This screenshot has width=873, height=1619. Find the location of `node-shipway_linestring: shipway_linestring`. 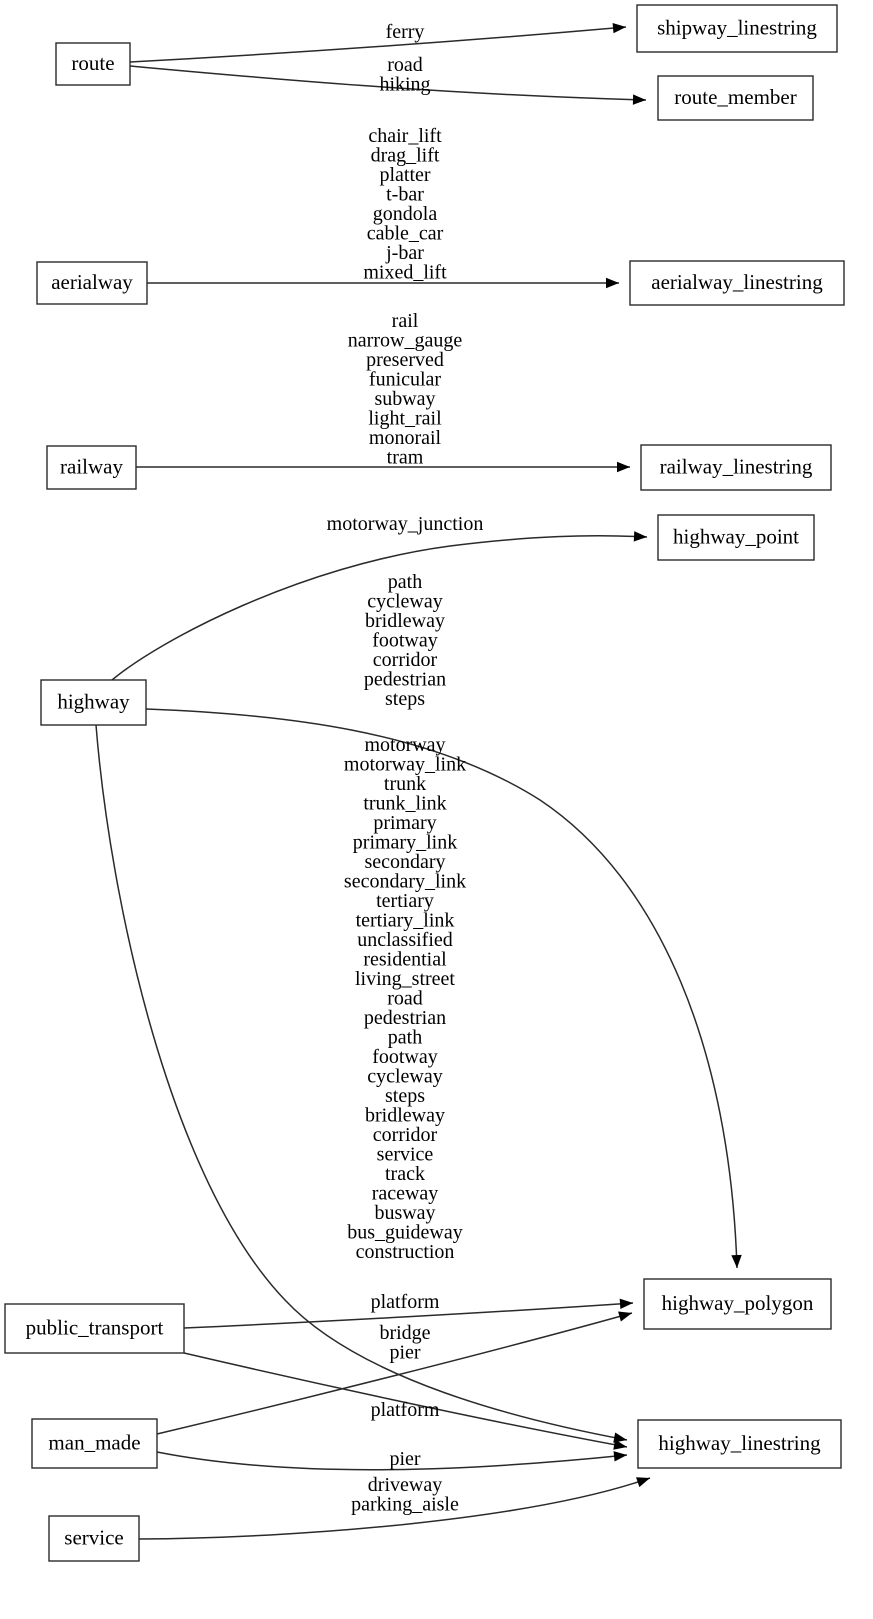

node-shipway_linestring: shipway_linestring is located at coordinates (737, 28).